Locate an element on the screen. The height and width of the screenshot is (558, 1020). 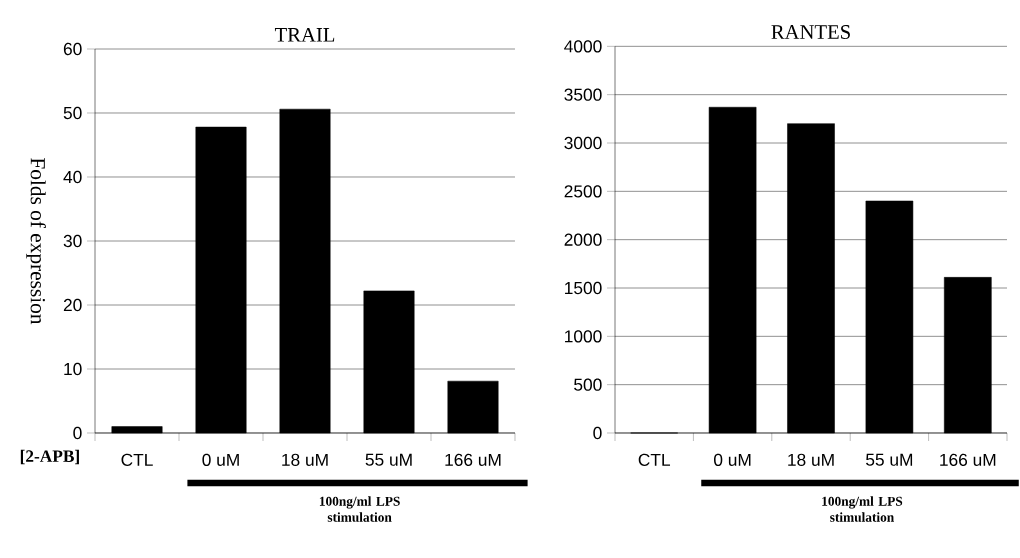
y-tick-label: 60 is located at coordinates (72, 49).